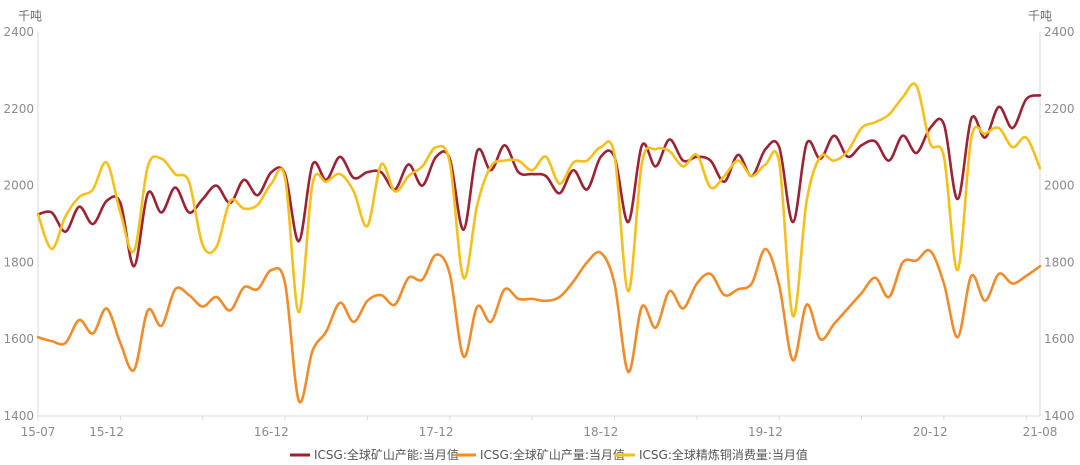 The height and width of the screenshot is (465, 1080). What do you see at coordinates (1059, 109) in the screenshot?
I see `y-tick-label-right: 2200` at bounding box center [1059, 109].